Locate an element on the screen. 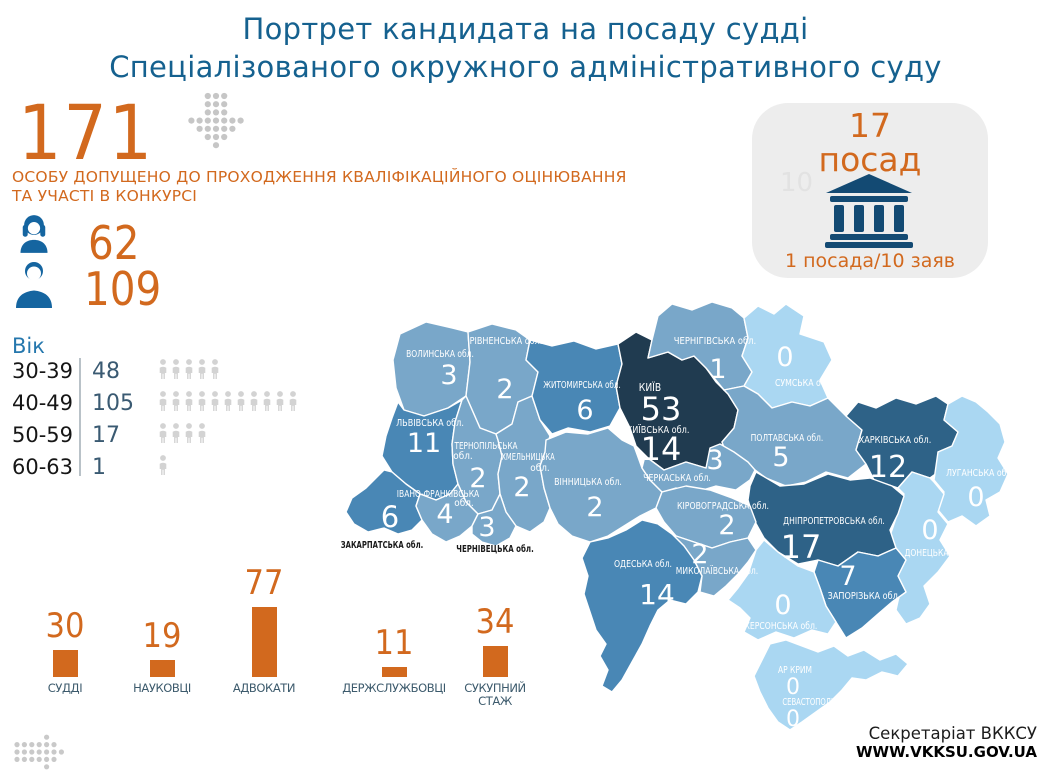 The width and height of the screenshot is (1051, 774). map-value-kyiv_city: 53 is located at coordinates (661, 409).